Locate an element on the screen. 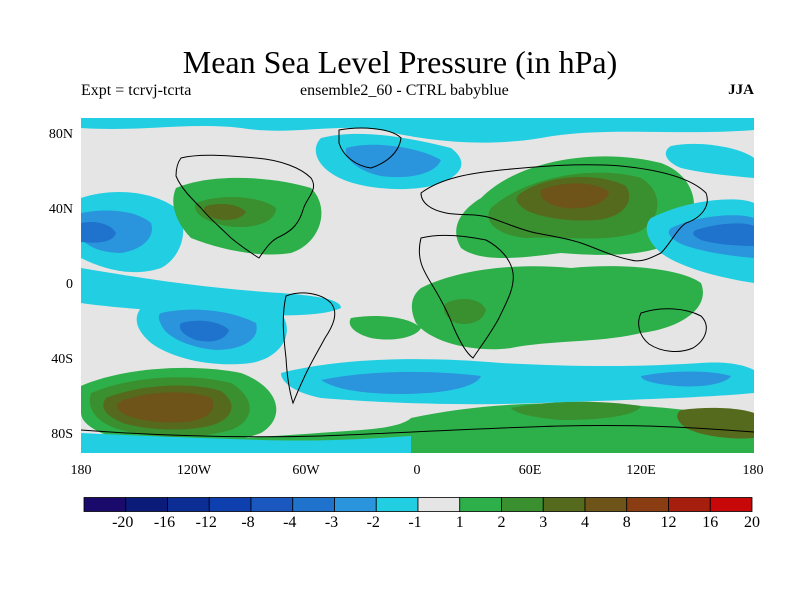  lat-label: 0 is located at coordinates (69, 284).